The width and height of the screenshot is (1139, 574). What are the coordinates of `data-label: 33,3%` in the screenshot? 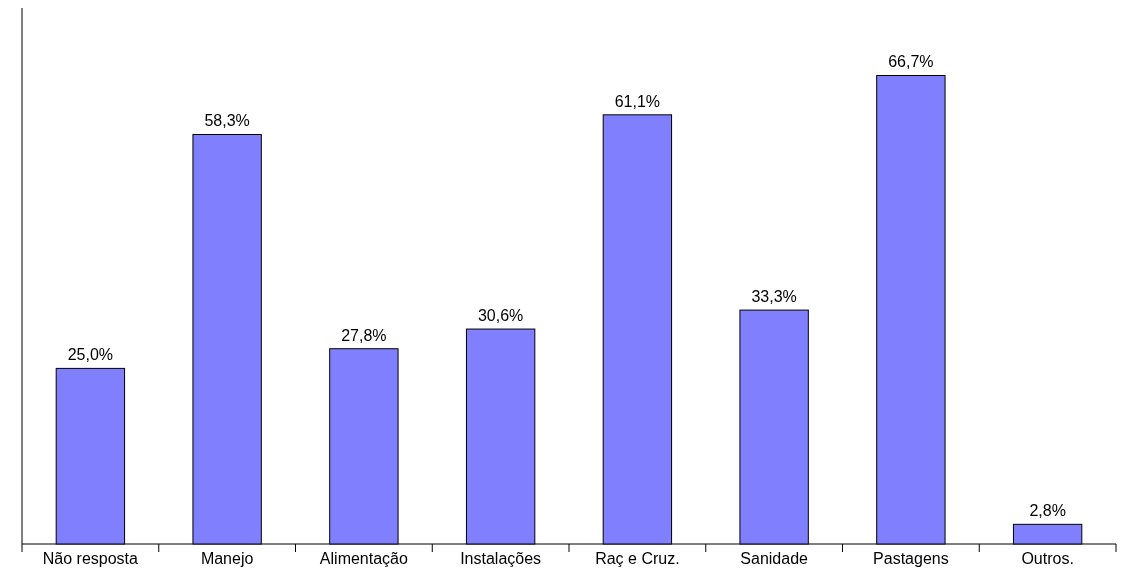 It's located at (774, 297).